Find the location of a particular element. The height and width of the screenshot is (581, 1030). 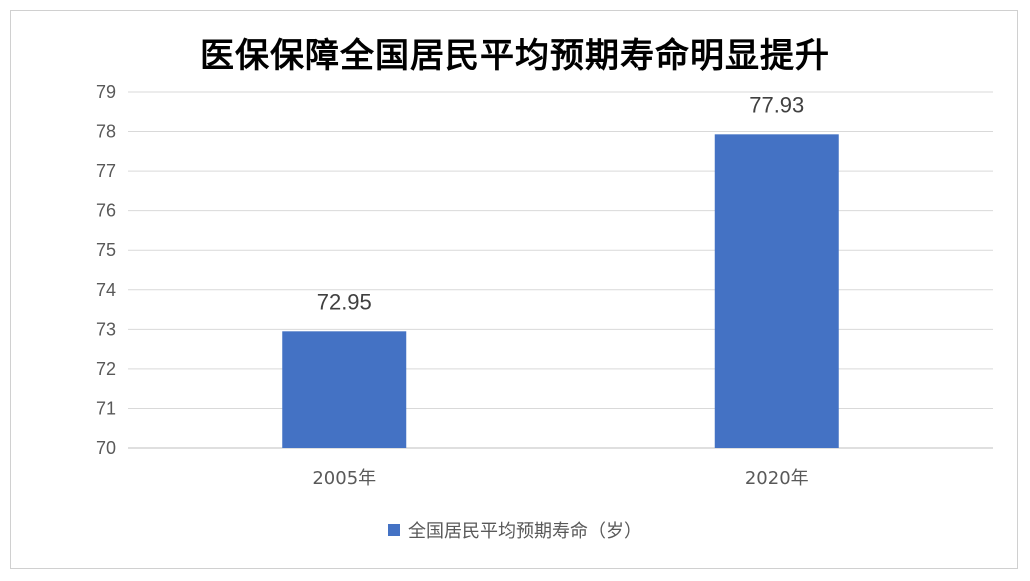

x-tick-label: 2020年 is located at coordinates (777, 478).